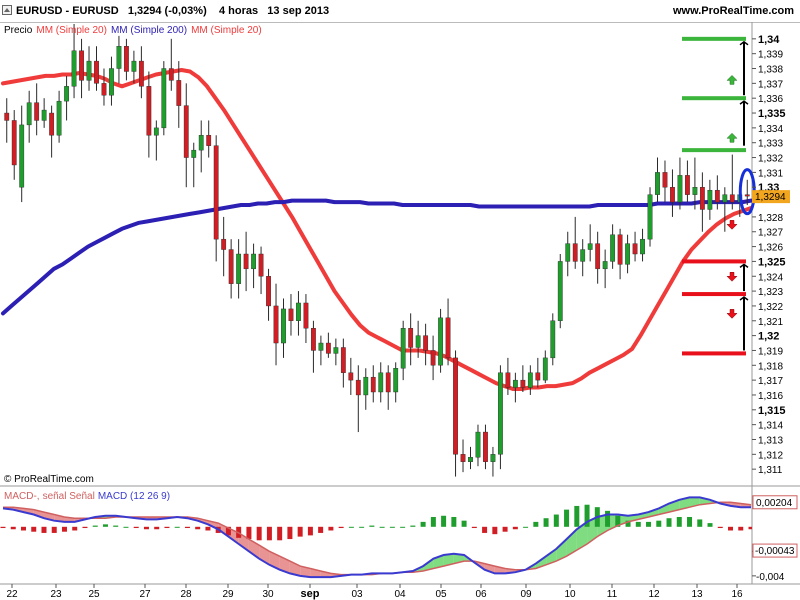 The image size is (800, 600). I want to click on macd-value-label: 0,00204, so click(774, 503).